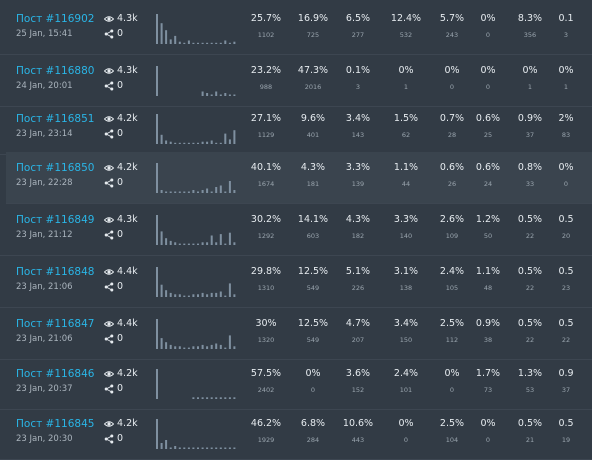  Describe the element at coordinates (530, 184) in the screenshot. I see `metric-count: 33` at that location.